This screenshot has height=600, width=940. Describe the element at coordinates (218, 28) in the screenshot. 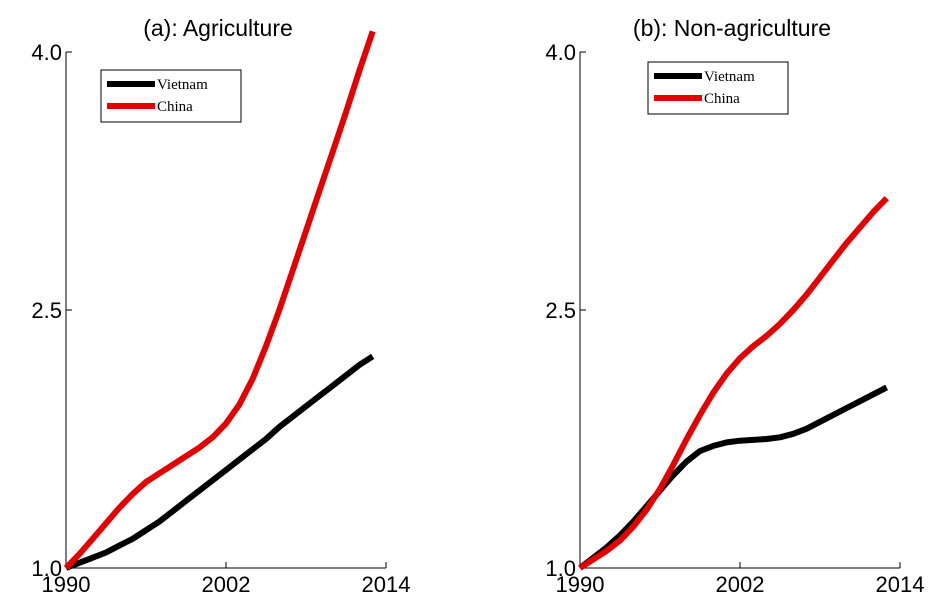

I see `chart-title: (a): Agriculture` at that location.